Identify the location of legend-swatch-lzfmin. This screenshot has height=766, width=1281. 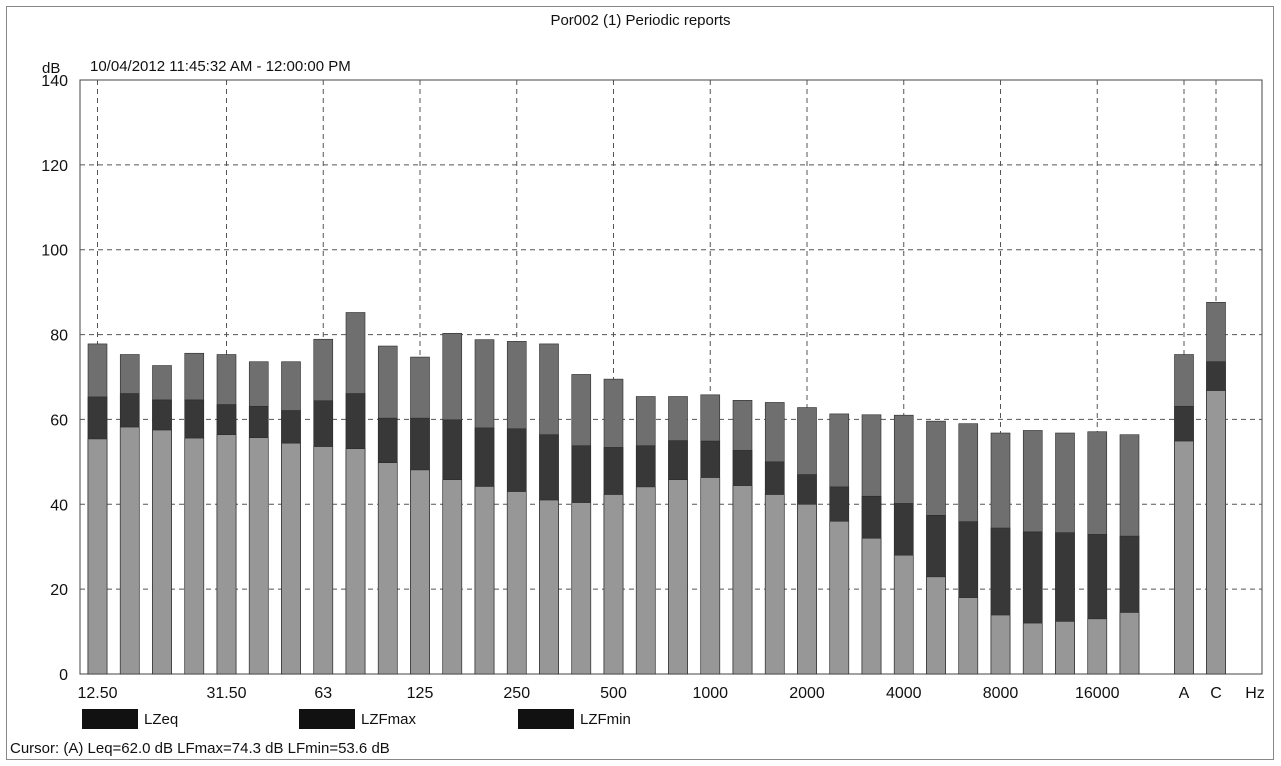
(546, 719).